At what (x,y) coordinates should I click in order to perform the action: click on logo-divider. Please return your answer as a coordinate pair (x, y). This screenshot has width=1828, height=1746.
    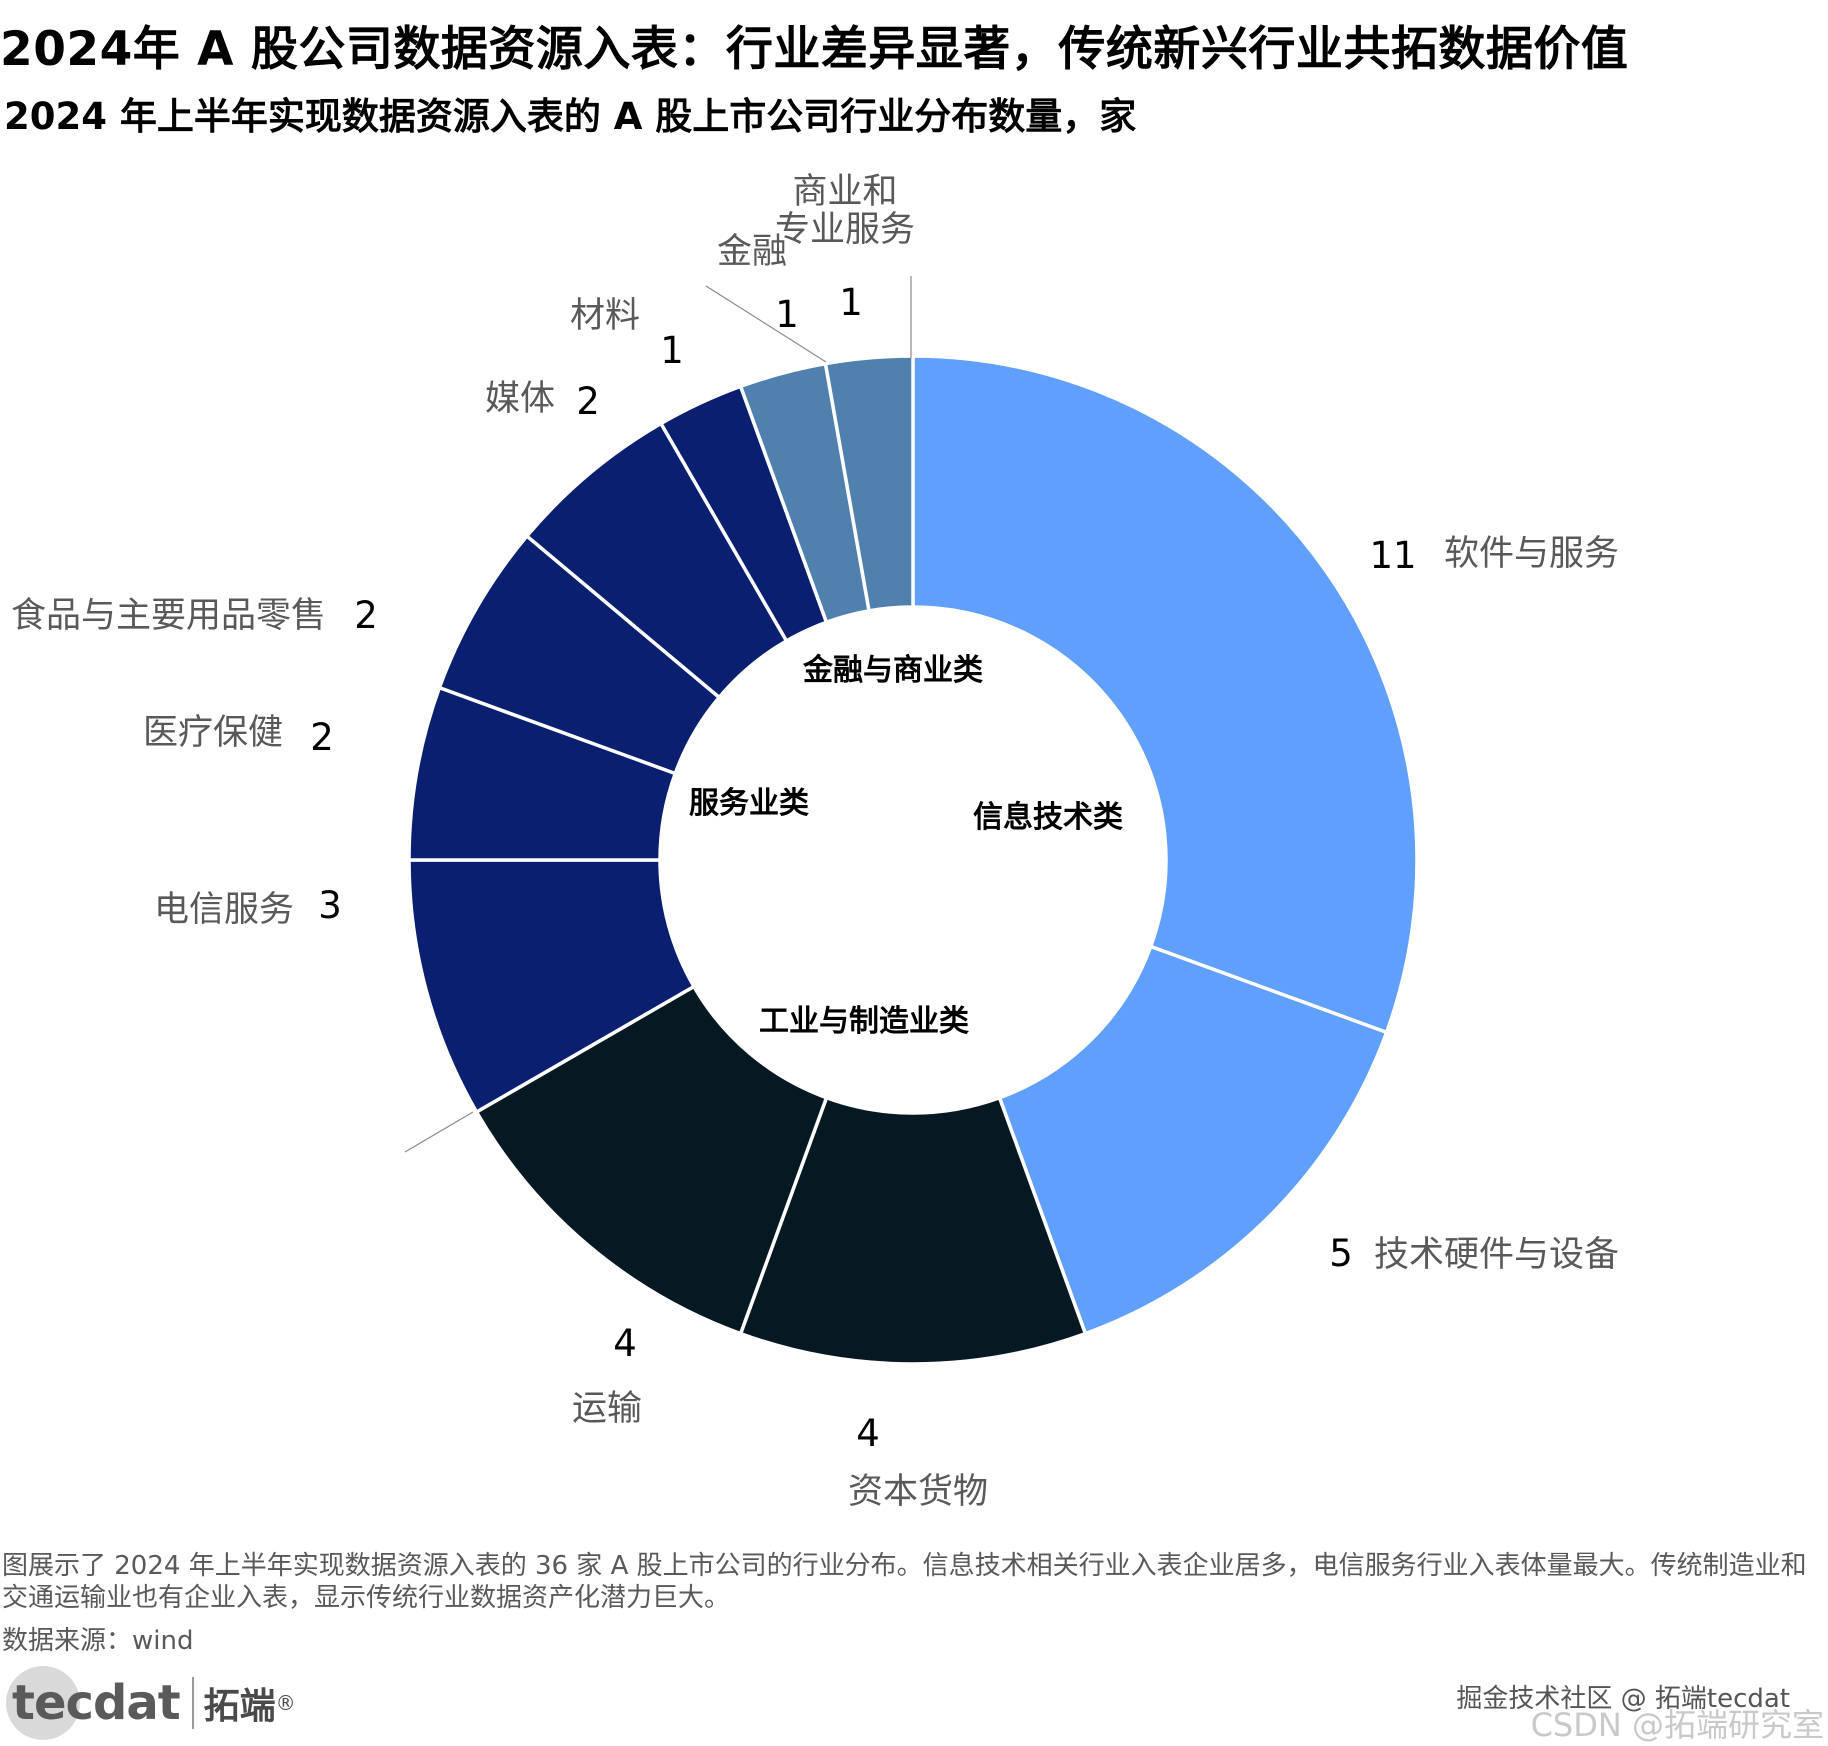
    Looking at the image, I should click on (192, 1703).